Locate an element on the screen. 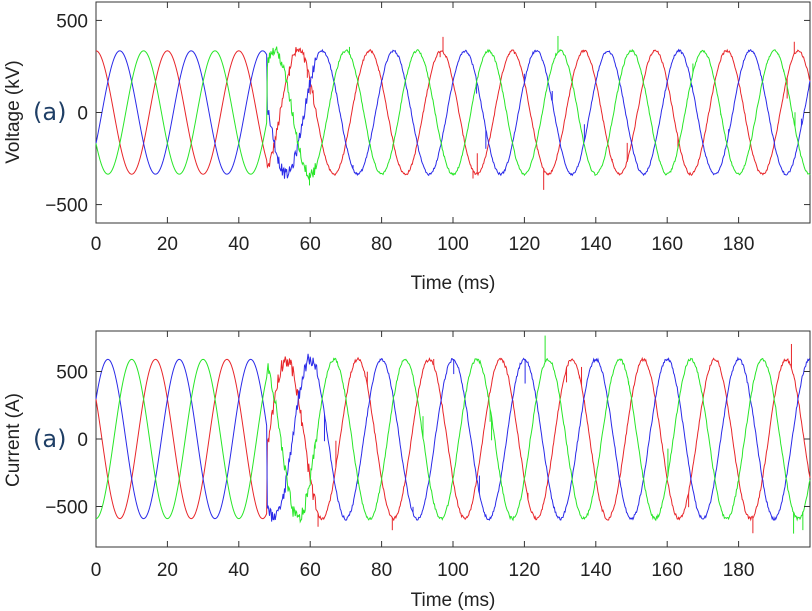 The image size is (812, 611). voltage-y-tick-label: 500 is located at coordinates (72, 21).